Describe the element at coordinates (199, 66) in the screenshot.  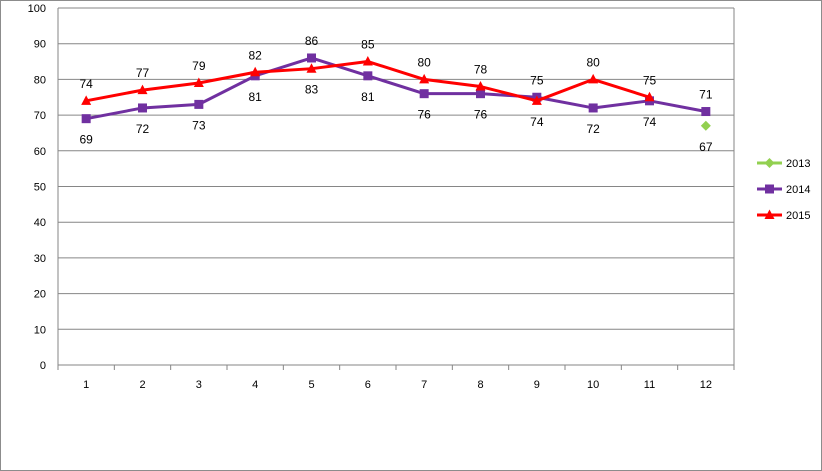
I see `data-label-2015: 79` at that location.